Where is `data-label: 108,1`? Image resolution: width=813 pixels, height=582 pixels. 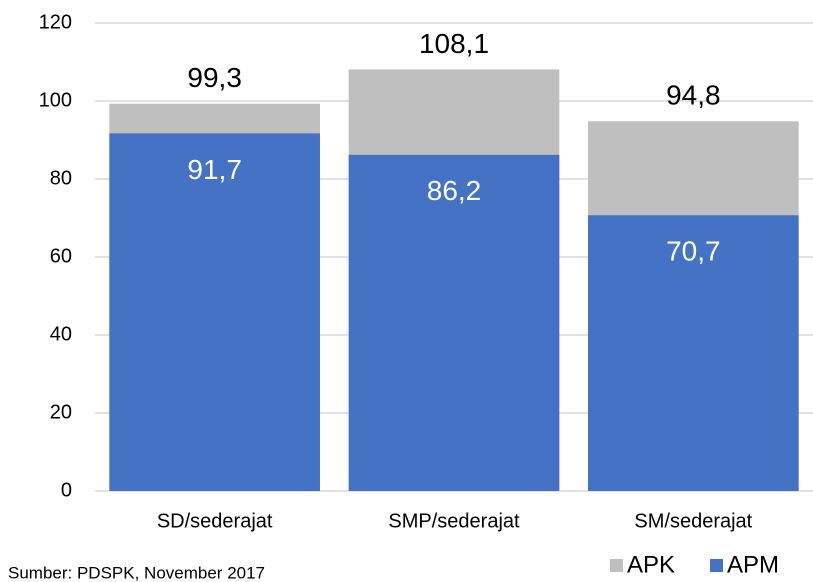 data-label: 108,1 is located at coordinates (454, 43).